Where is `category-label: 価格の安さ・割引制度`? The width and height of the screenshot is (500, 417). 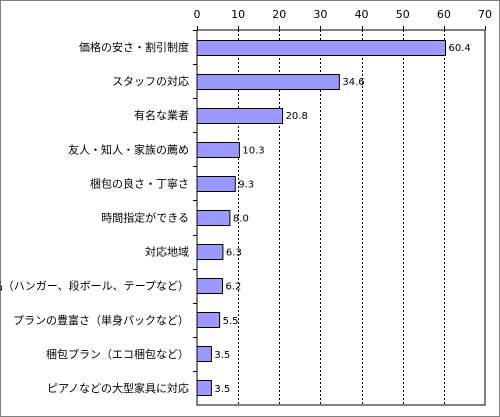 category-label: 価格の安さ・割引制度 is located at coordinates (134, 47).